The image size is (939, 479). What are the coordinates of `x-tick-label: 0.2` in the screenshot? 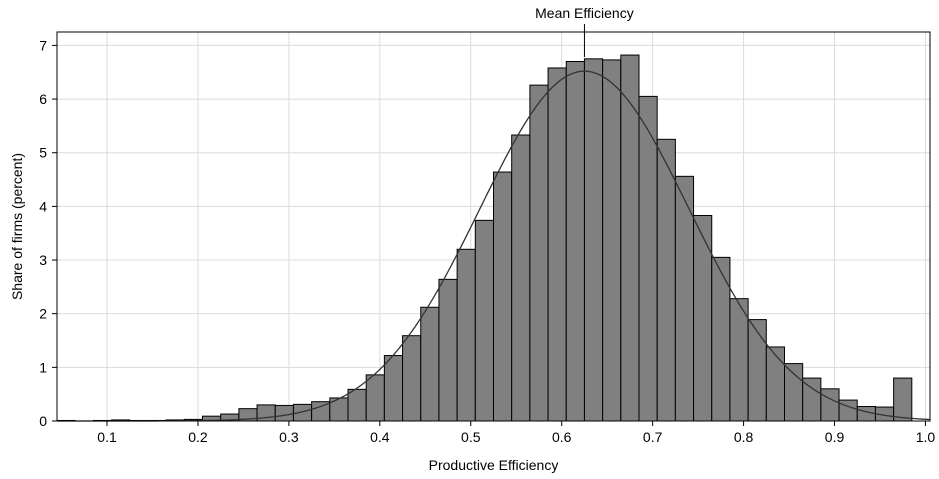 It's located at (198, 437).